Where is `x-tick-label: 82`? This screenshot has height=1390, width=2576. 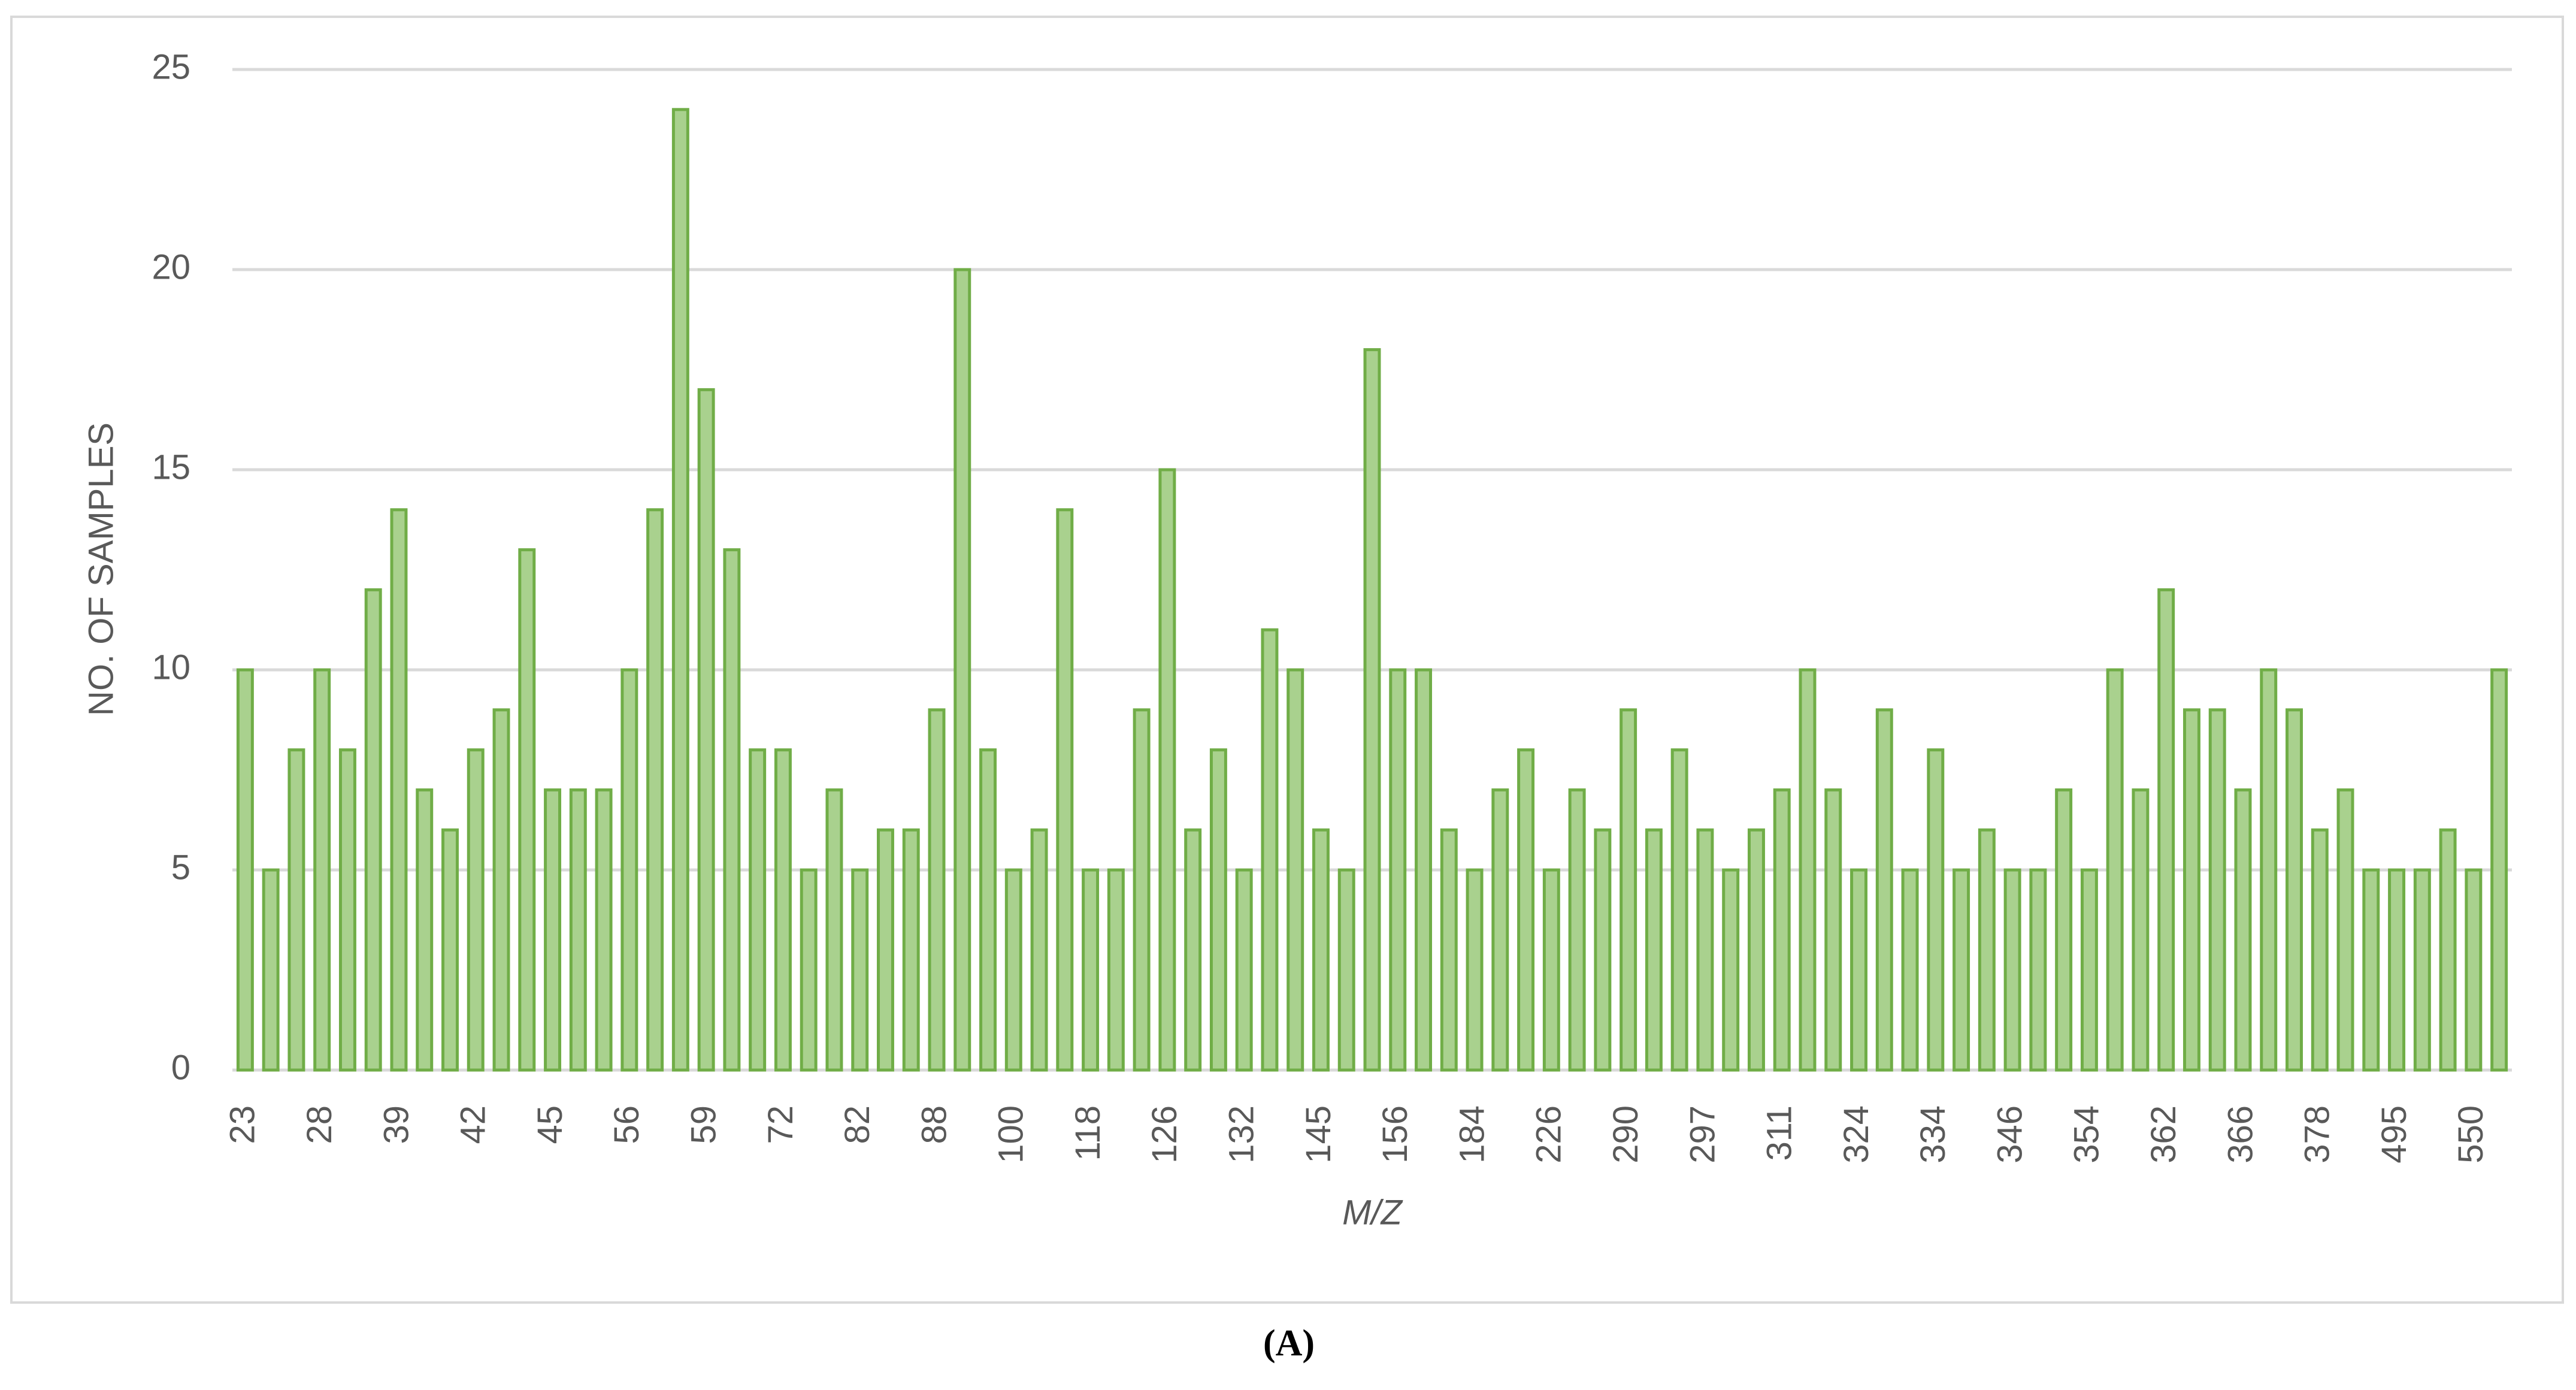 x-tick-label: 82 is located at coordinates (857, 1124).